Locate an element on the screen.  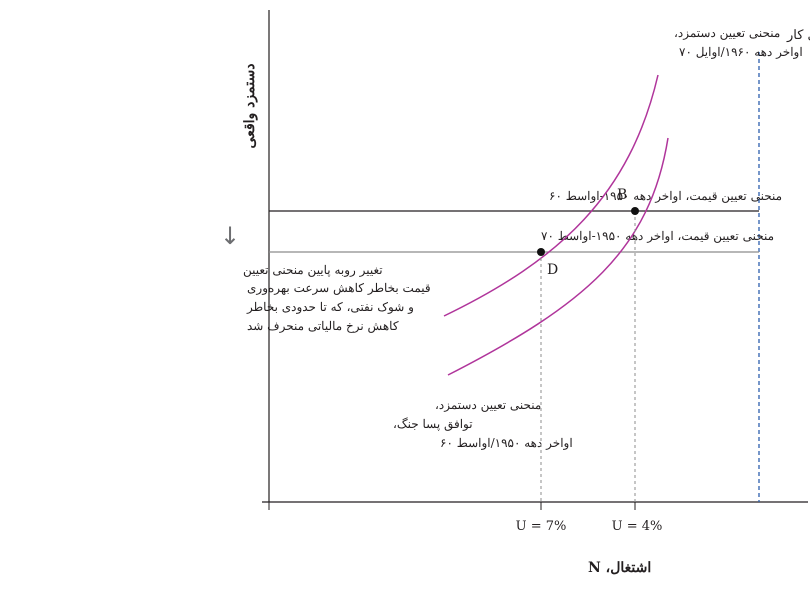
y-axis-title: دستمزد واقعی is located at coordinates (250, 106).